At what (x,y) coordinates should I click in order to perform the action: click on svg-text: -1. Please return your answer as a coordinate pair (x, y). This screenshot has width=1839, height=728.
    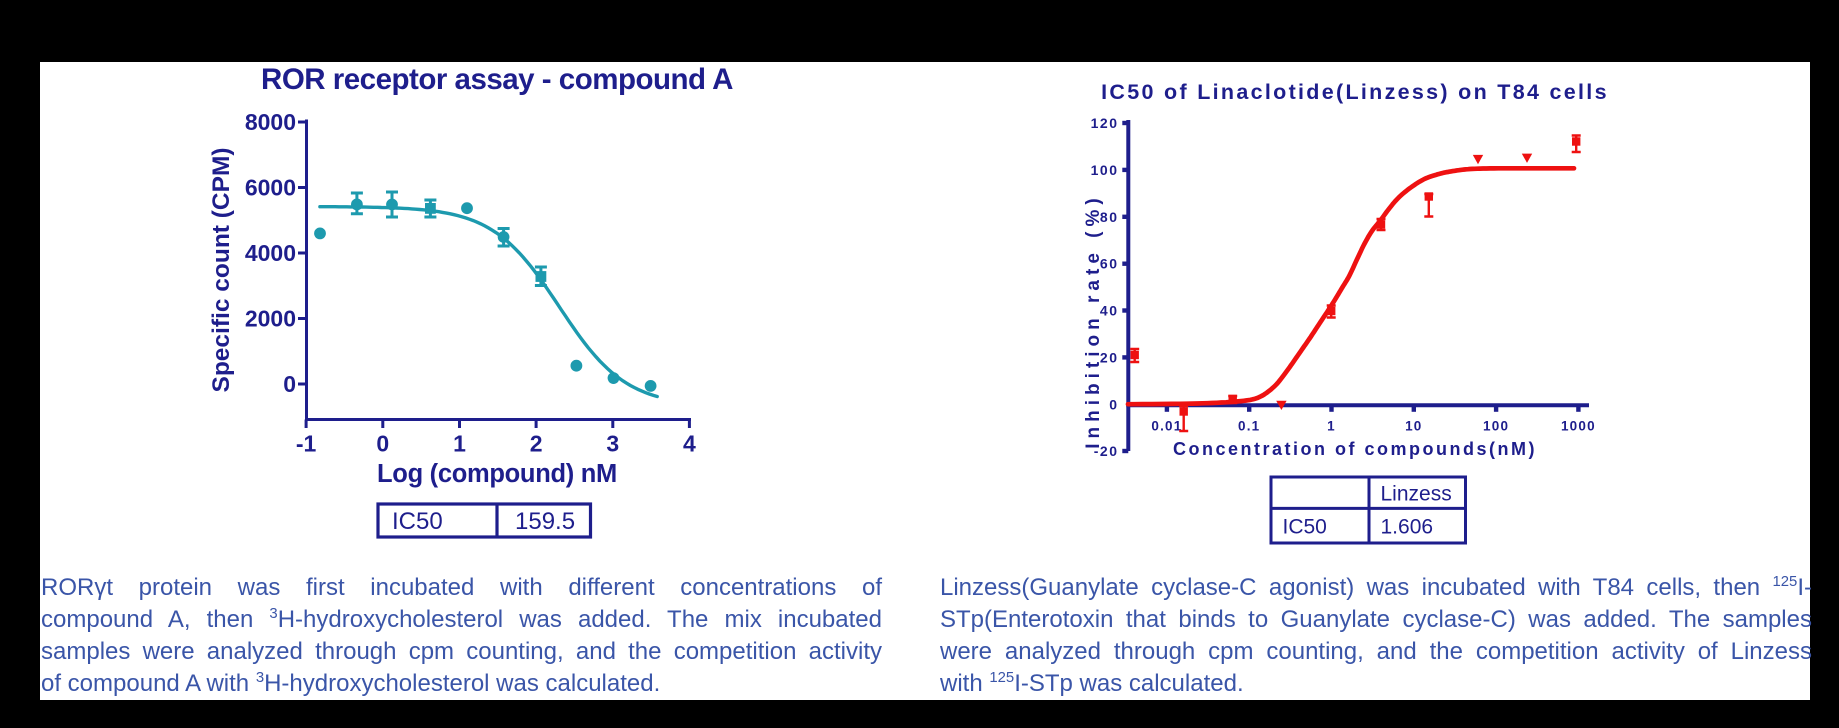
    Looking at the image, I should click on (306, 444).